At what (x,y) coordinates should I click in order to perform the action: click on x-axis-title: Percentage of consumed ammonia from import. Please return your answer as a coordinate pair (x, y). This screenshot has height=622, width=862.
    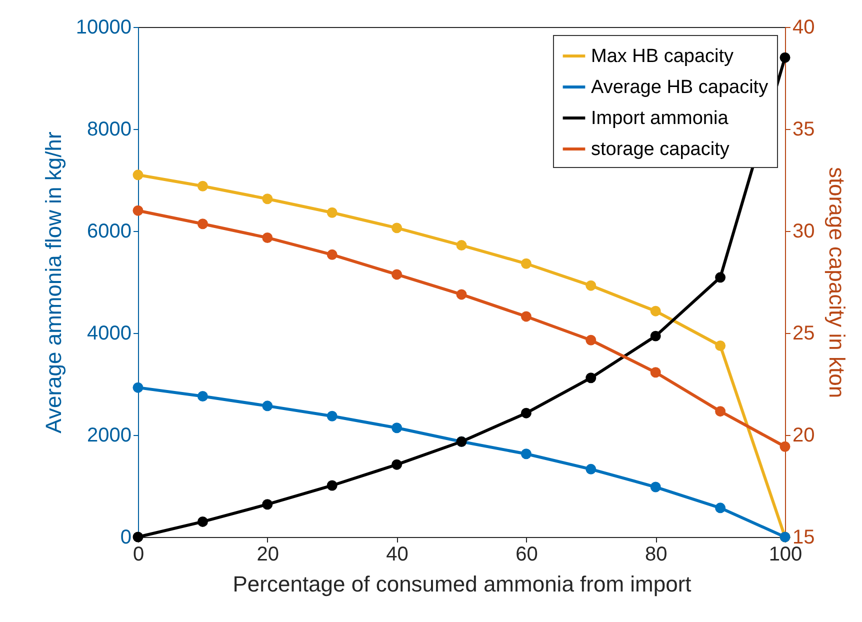
    Looking at the image, I should click on (462, 584).